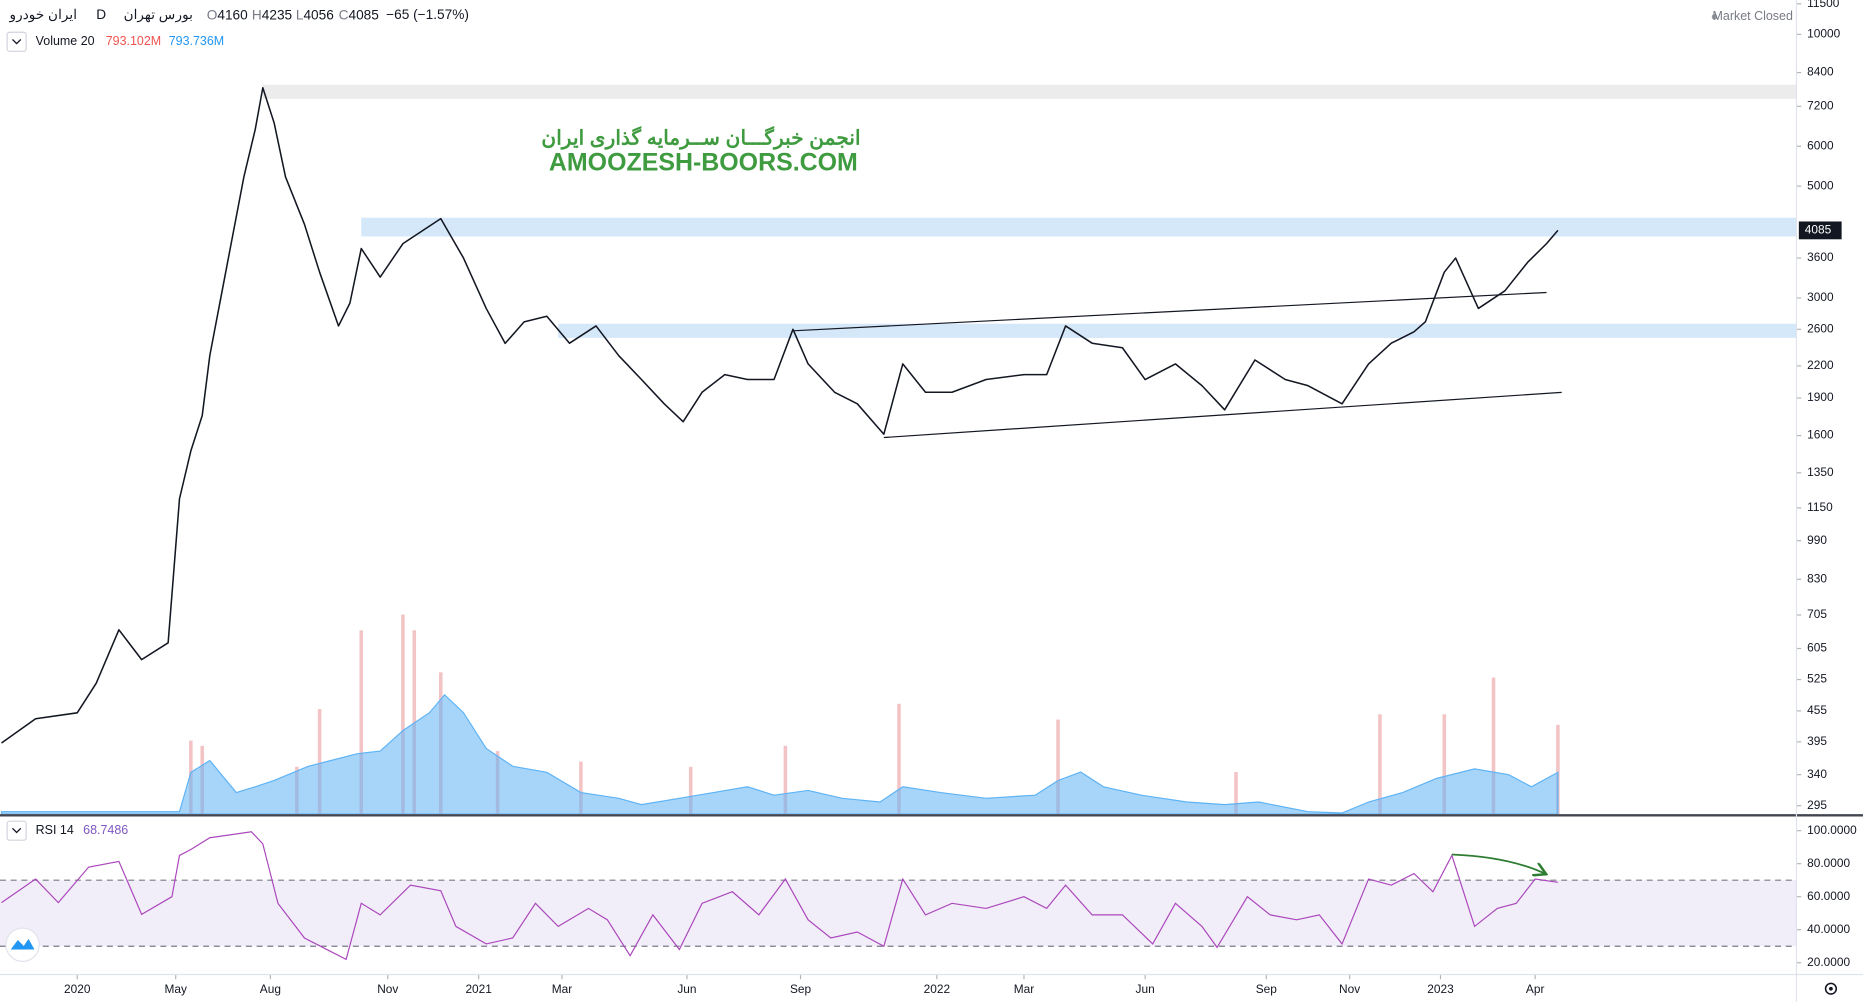  Describe the element at coordinates (898, 913) in the screenshot. I see `rsi-band` at that location.